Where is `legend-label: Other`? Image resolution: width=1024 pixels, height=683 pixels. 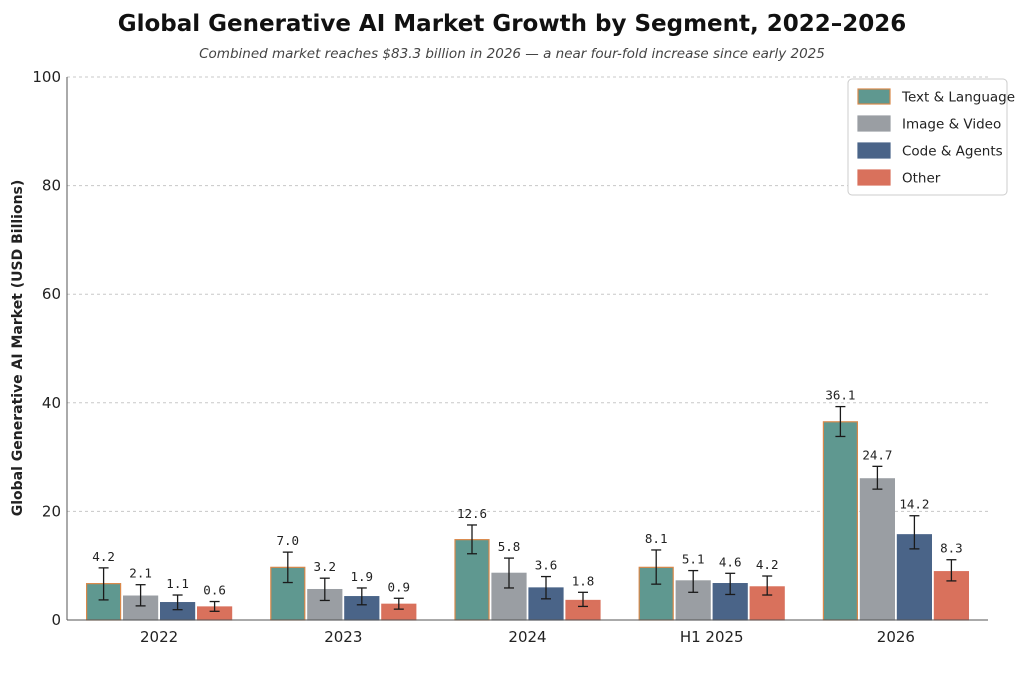
legend-label: Other is located at coordinates (921, 179).